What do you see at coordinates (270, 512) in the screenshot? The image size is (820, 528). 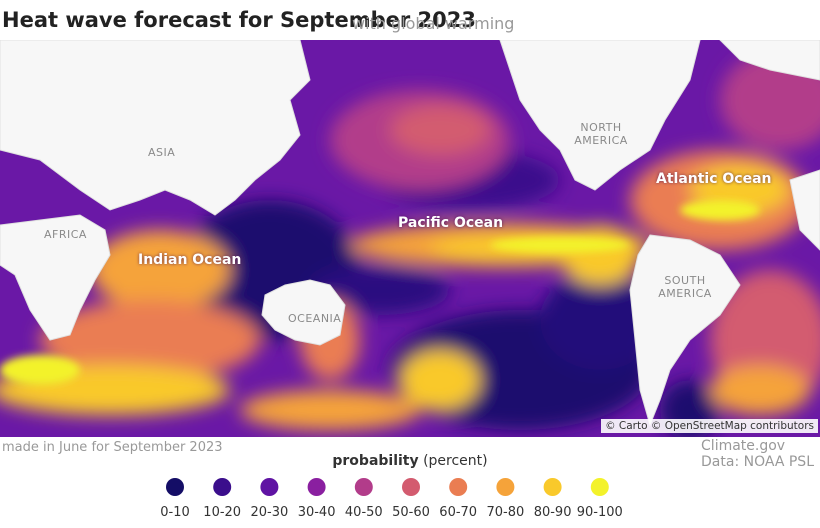 I see `legend-label: 20-30` at bounding box center [270, 512].